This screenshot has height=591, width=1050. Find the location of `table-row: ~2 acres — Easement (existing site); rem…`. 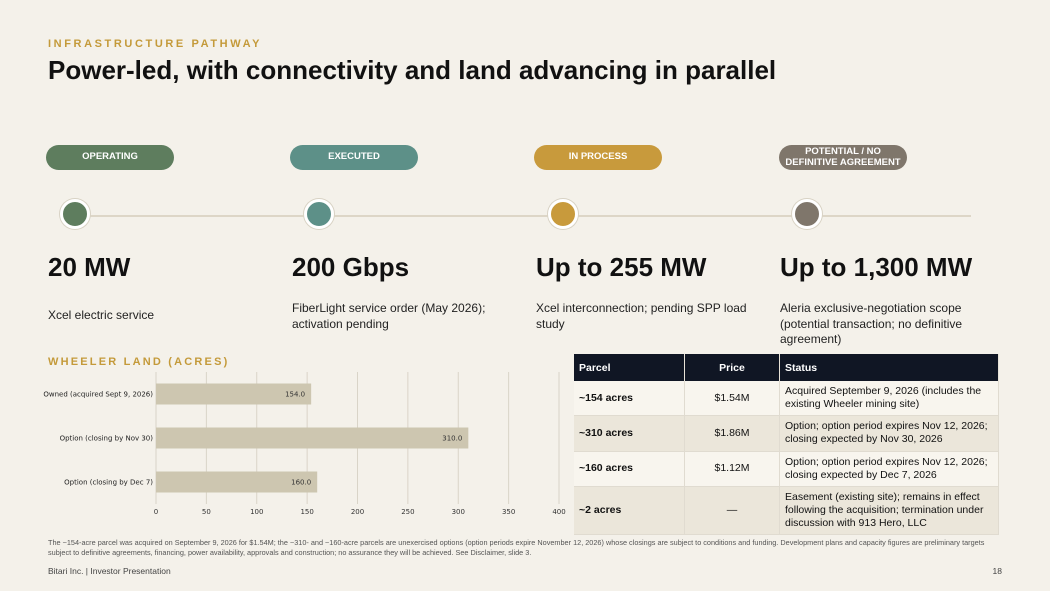

table-row: ~2 acres — Easement (existing site); rem… is located at coordinates (786, 511).